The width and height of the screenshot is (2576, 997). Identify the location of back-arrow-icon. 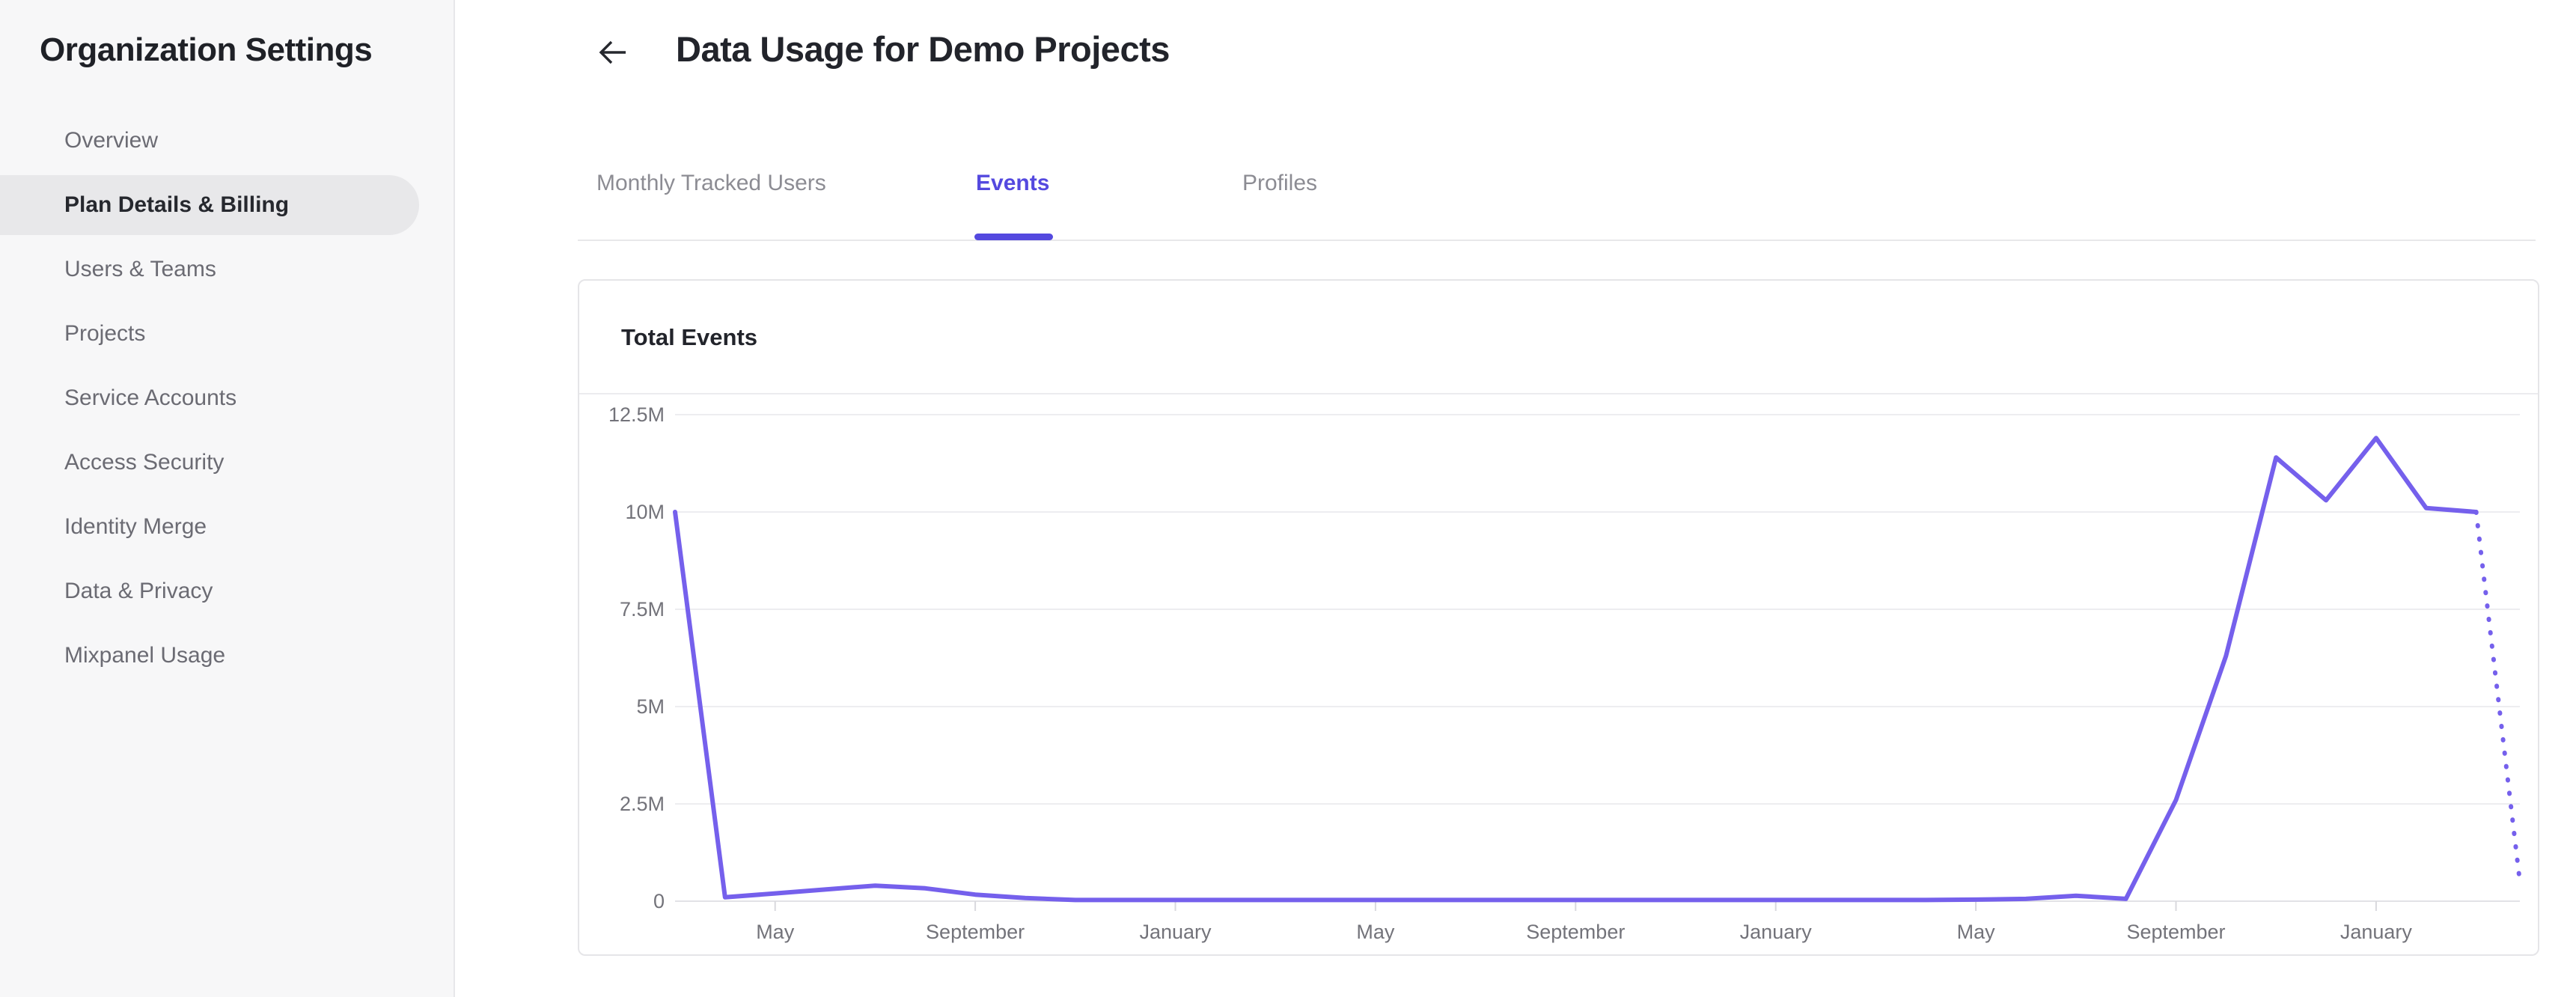
(612, 52).